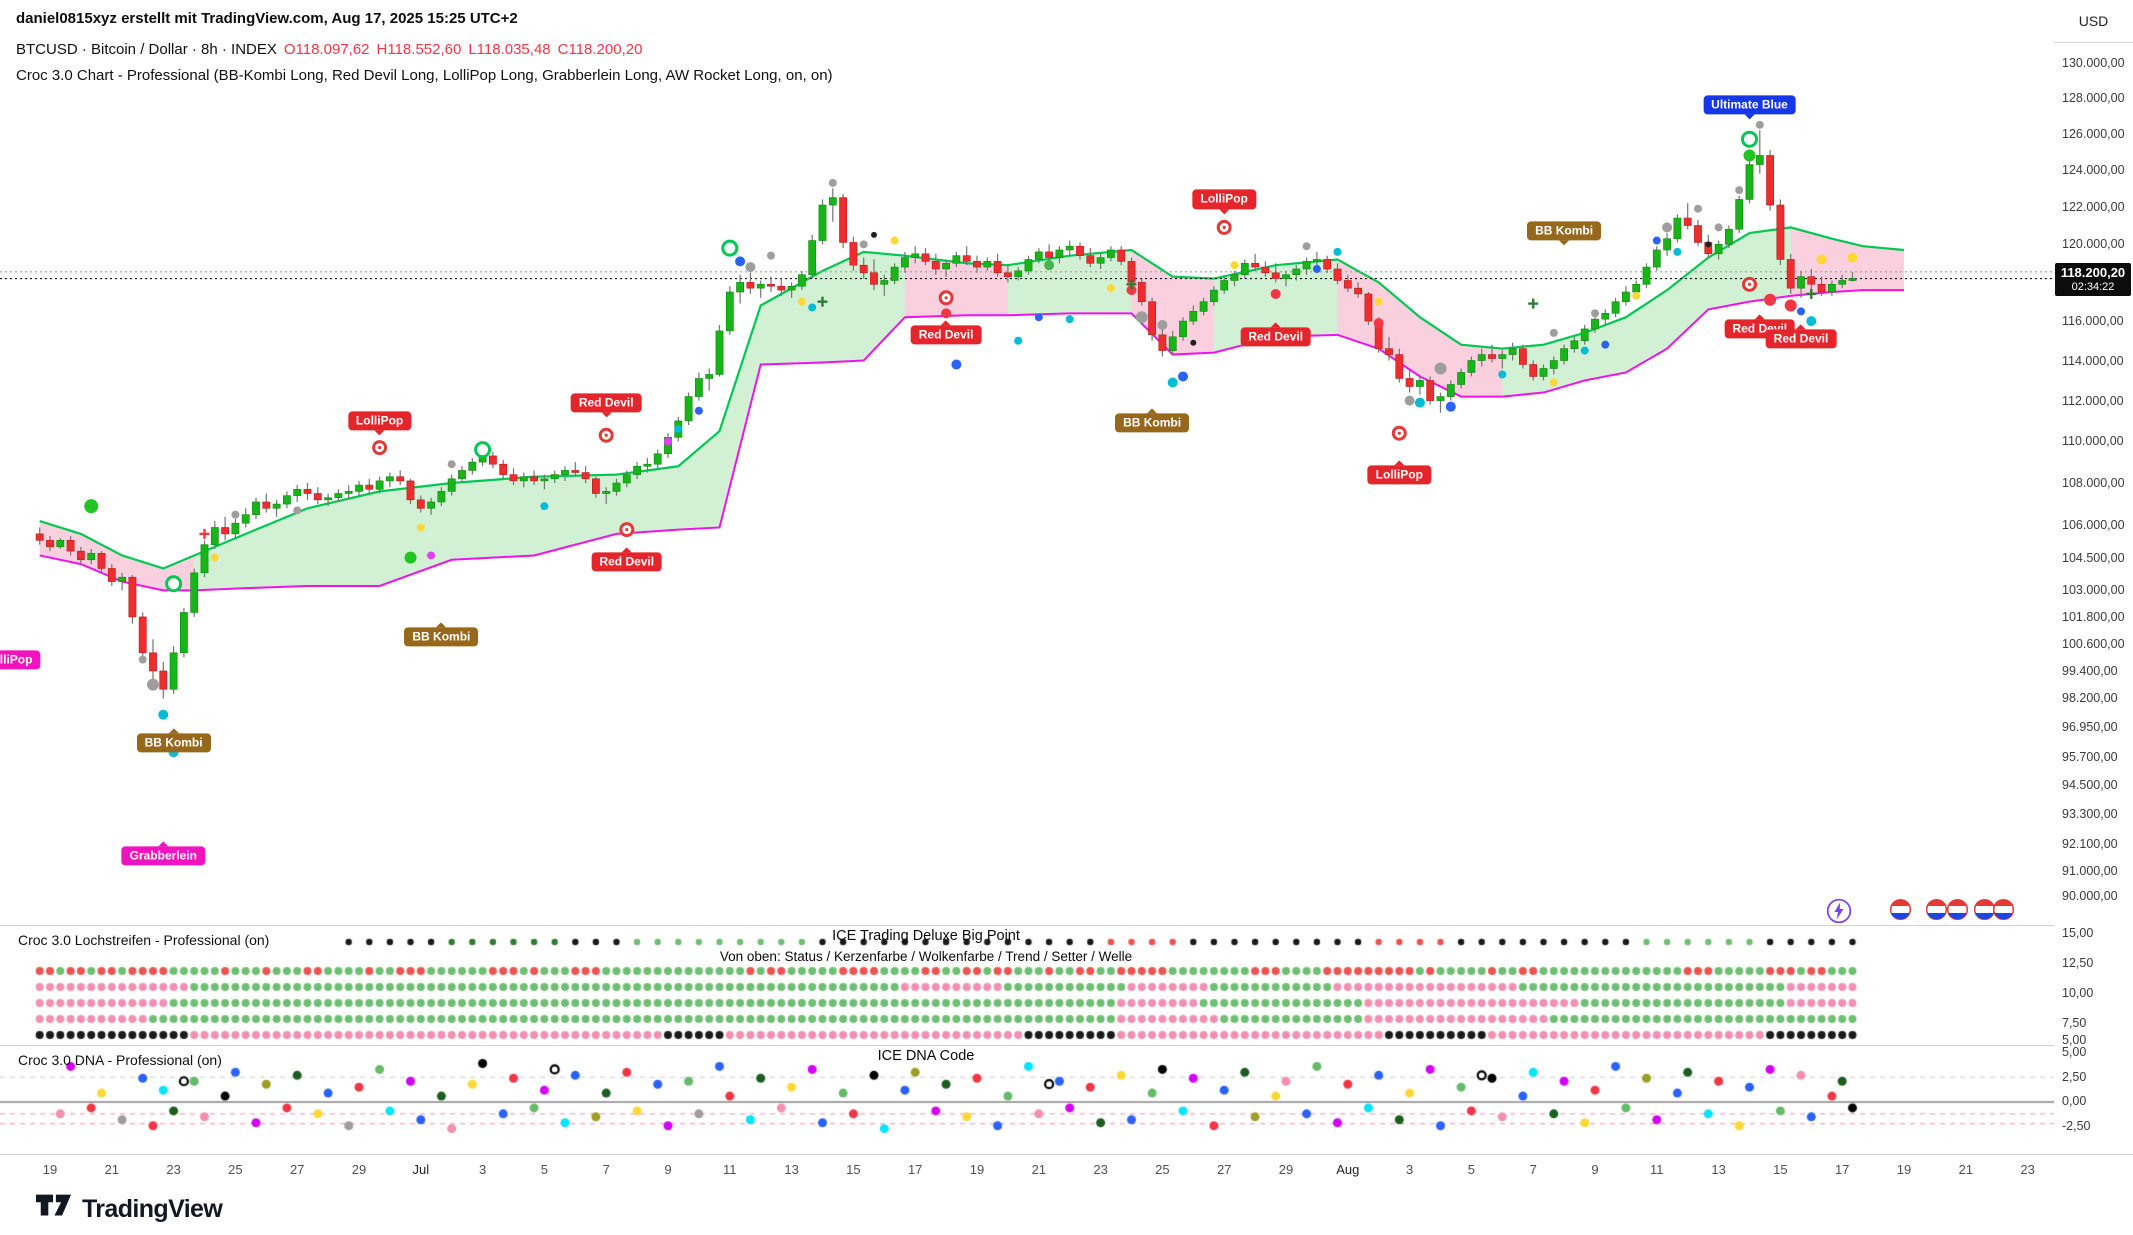 This screenshot has width=2133, height=1235. What do you see at coordinates (379, 423) in the screenshot?
I see `chart-badge: LolliPop` at bounding box center [379, 423].